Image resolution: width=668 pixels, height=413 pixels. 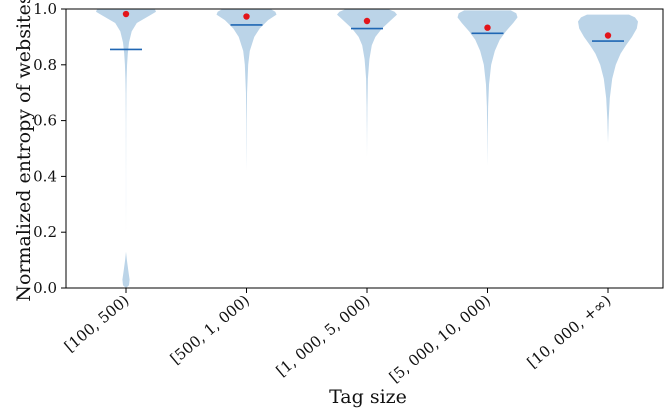 What do you see at coordinates (45, 232) in the screenshot?
I see `y-tick-label-1: 0.2` at bounding box center [45, 232].